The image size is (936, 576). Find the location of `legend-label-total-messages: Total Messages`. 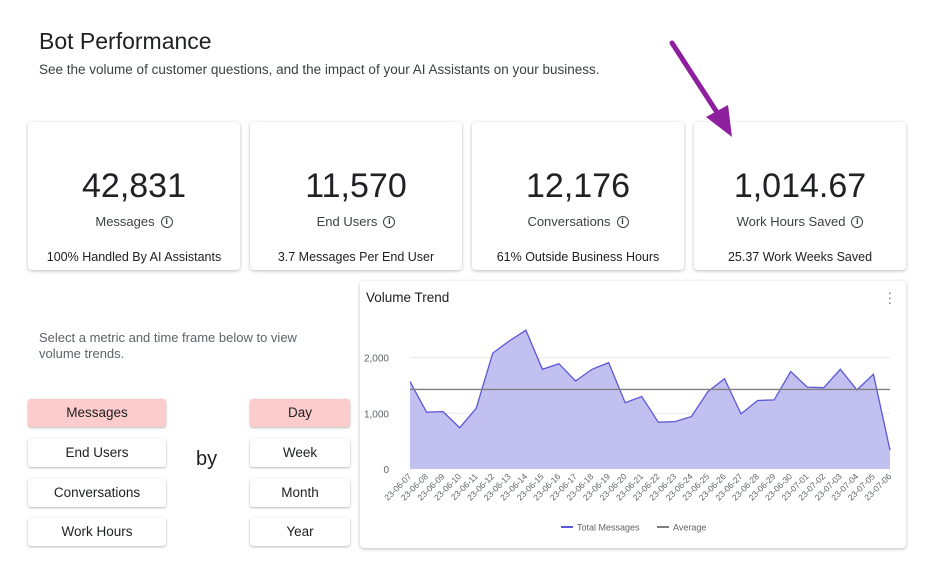

legend-label-total-messages: Total Messages is located at coordinates (608, 528).